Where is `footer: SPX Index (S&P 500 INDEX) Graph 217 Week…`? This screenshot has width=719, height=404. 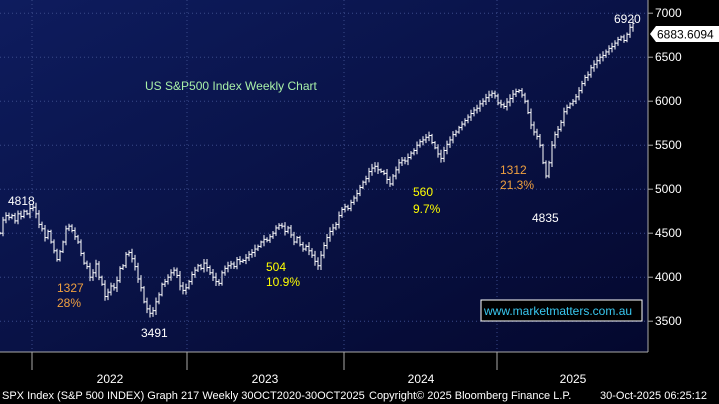
footer: SPX Index (S&P 500 INDEX) Graph 217 Week… is located at coordinates (354, 396).